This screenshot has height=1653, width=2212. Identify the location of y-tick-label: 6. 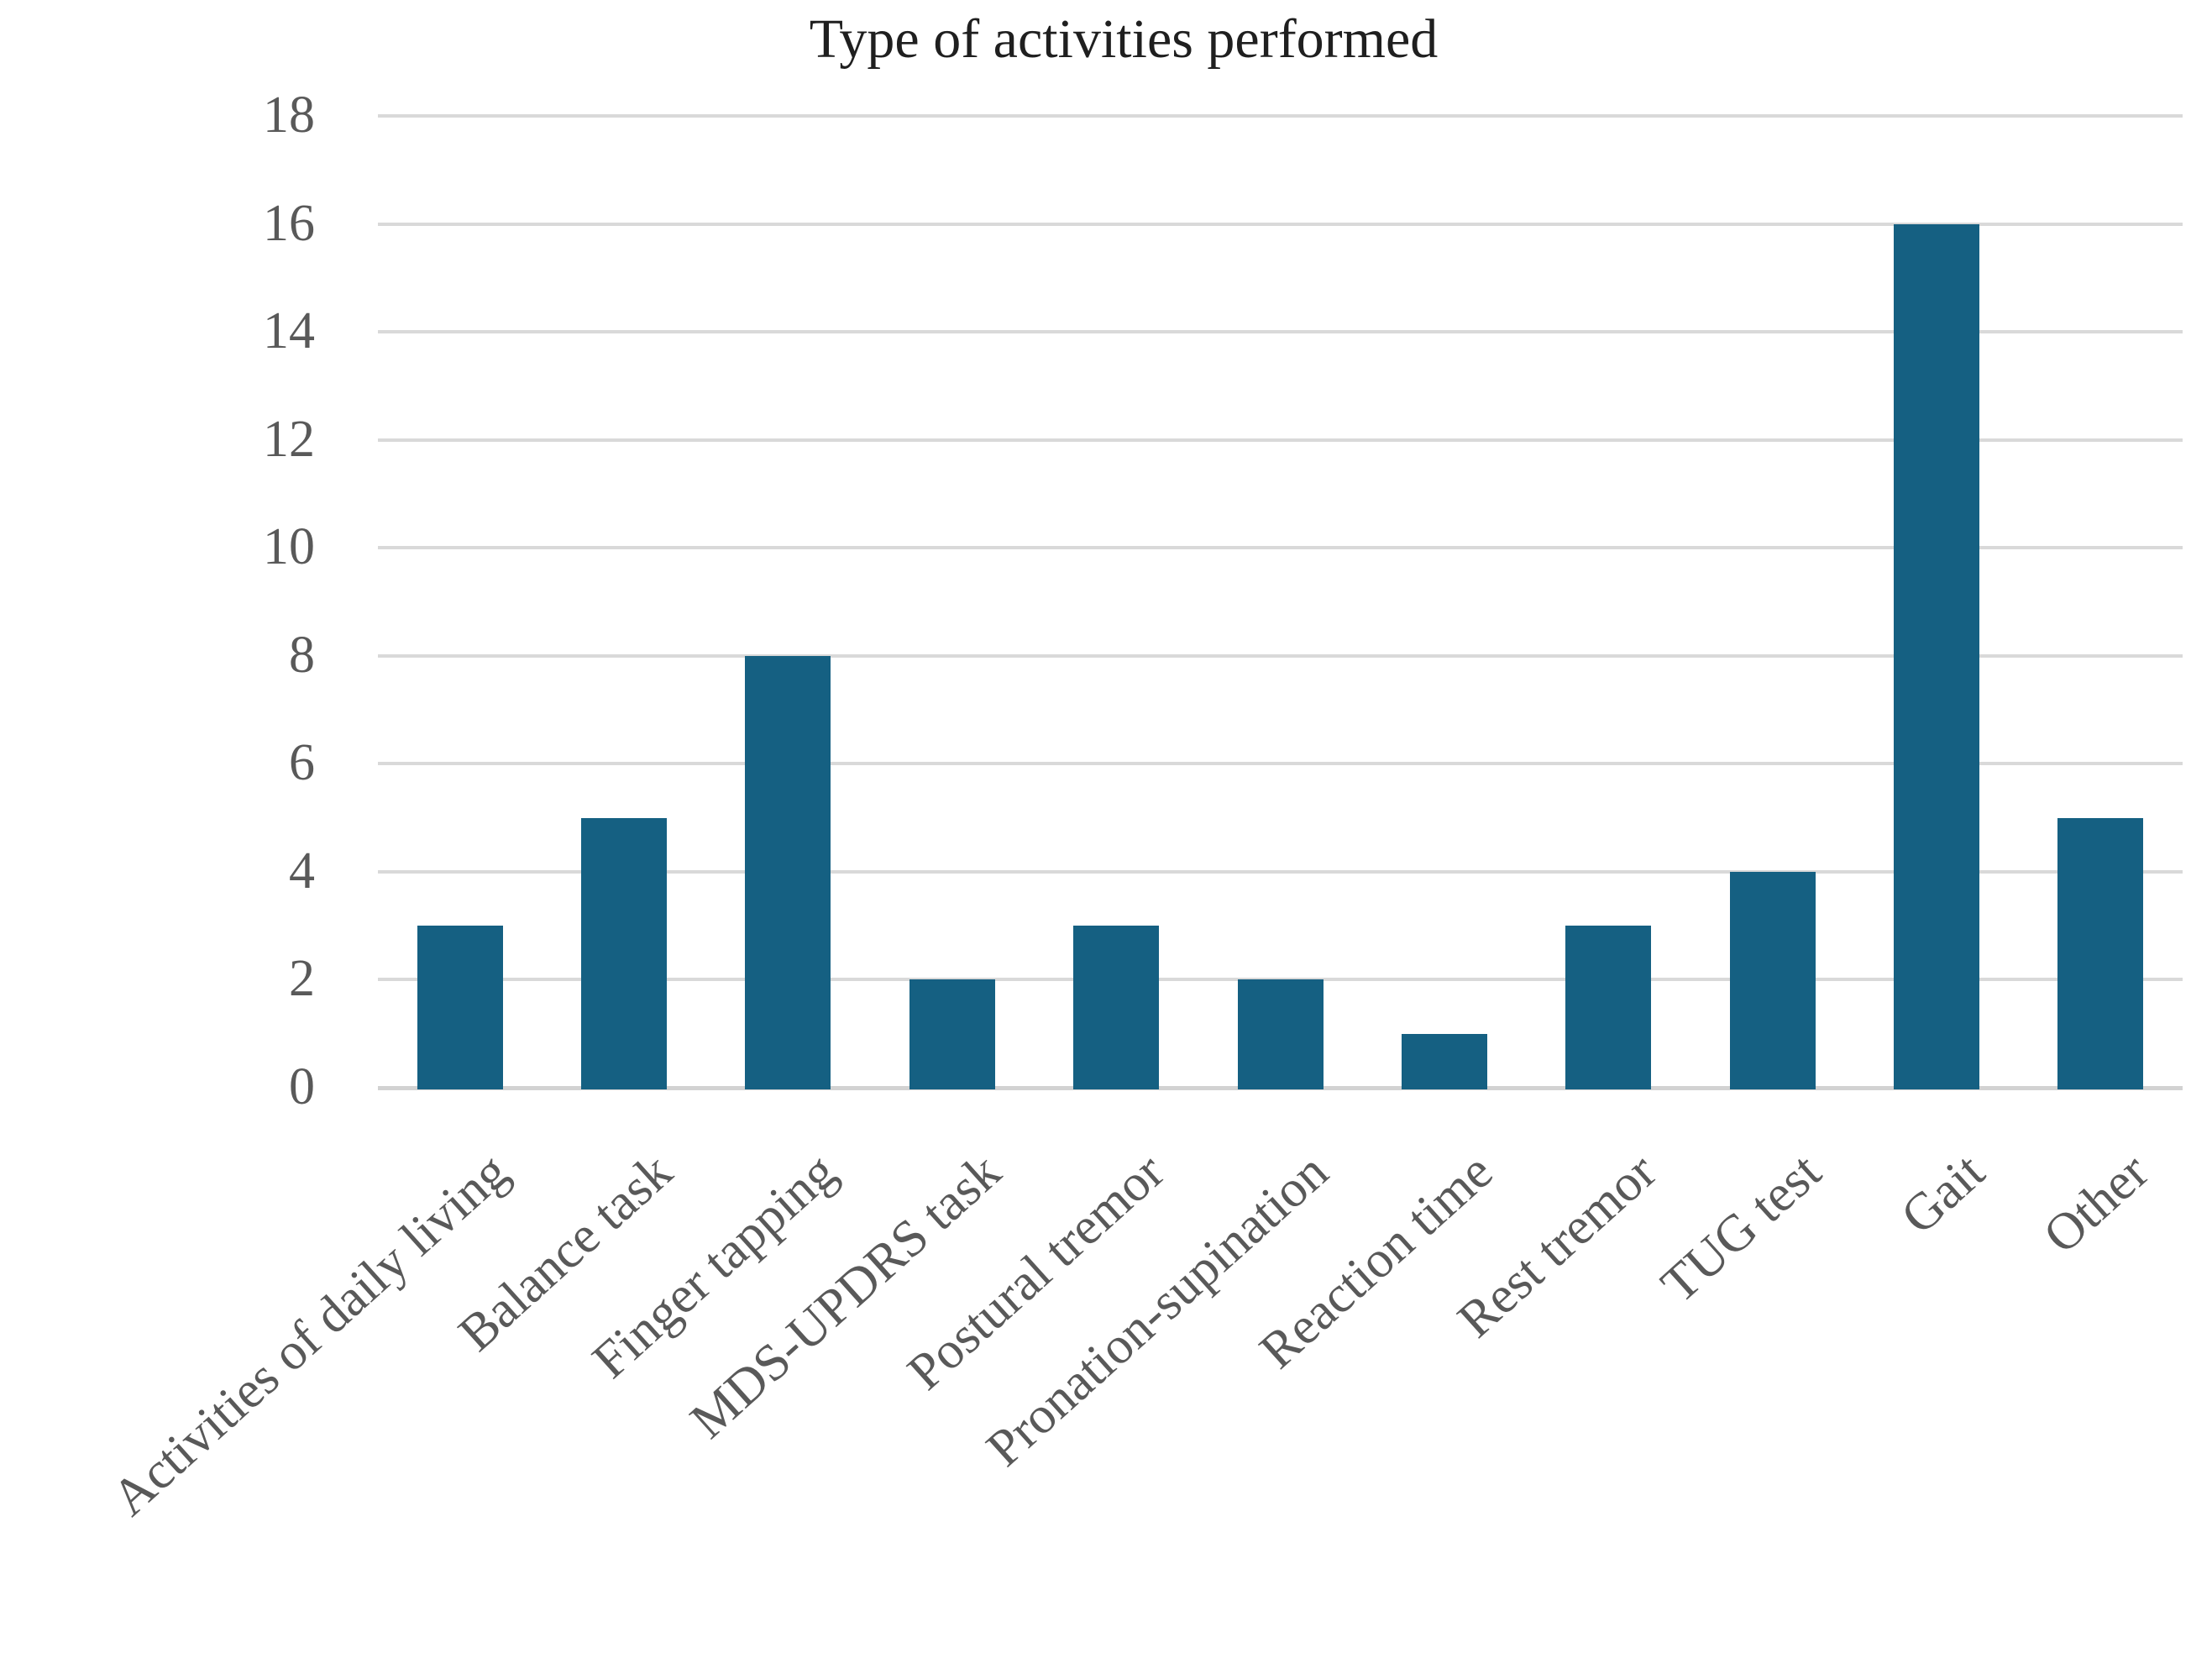
(302, 763).